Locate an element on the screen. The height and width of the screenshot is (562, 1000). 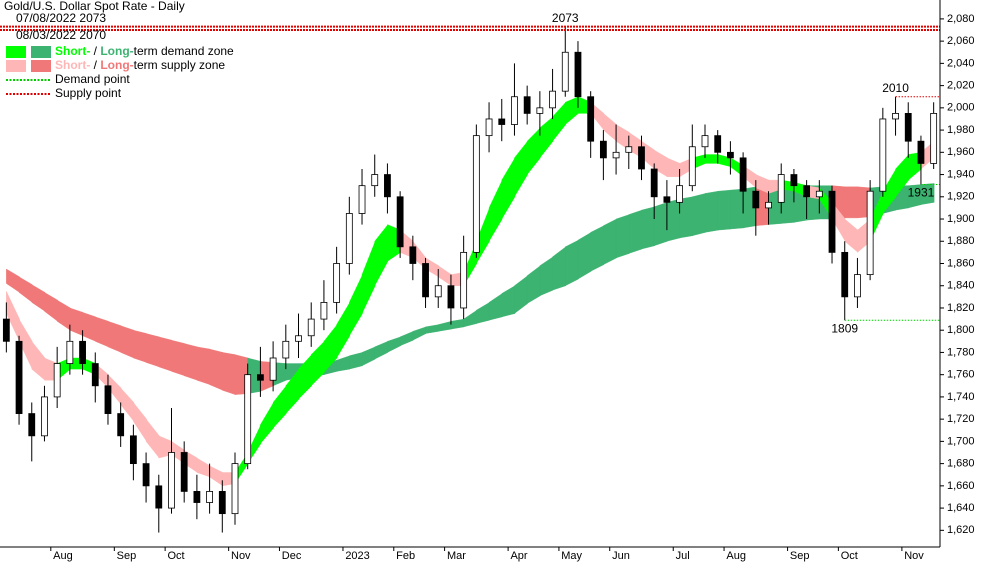
y-tick-label: 1,900 is located at coordinates (961, 219).